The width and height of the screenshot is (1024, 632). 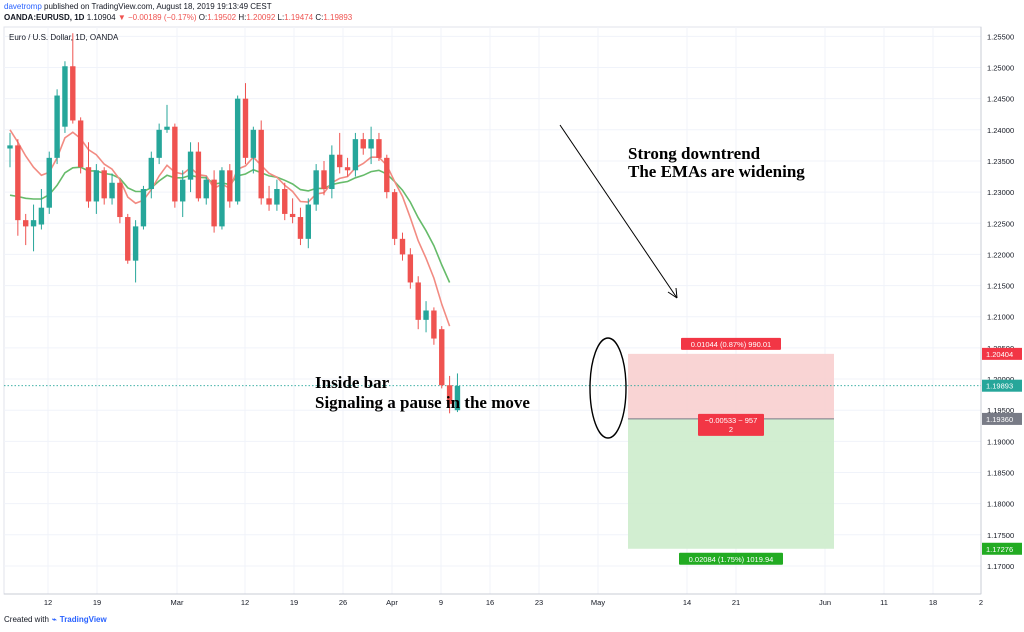 I want to click on last-price: 1.10904, so click(x=101, y=17).